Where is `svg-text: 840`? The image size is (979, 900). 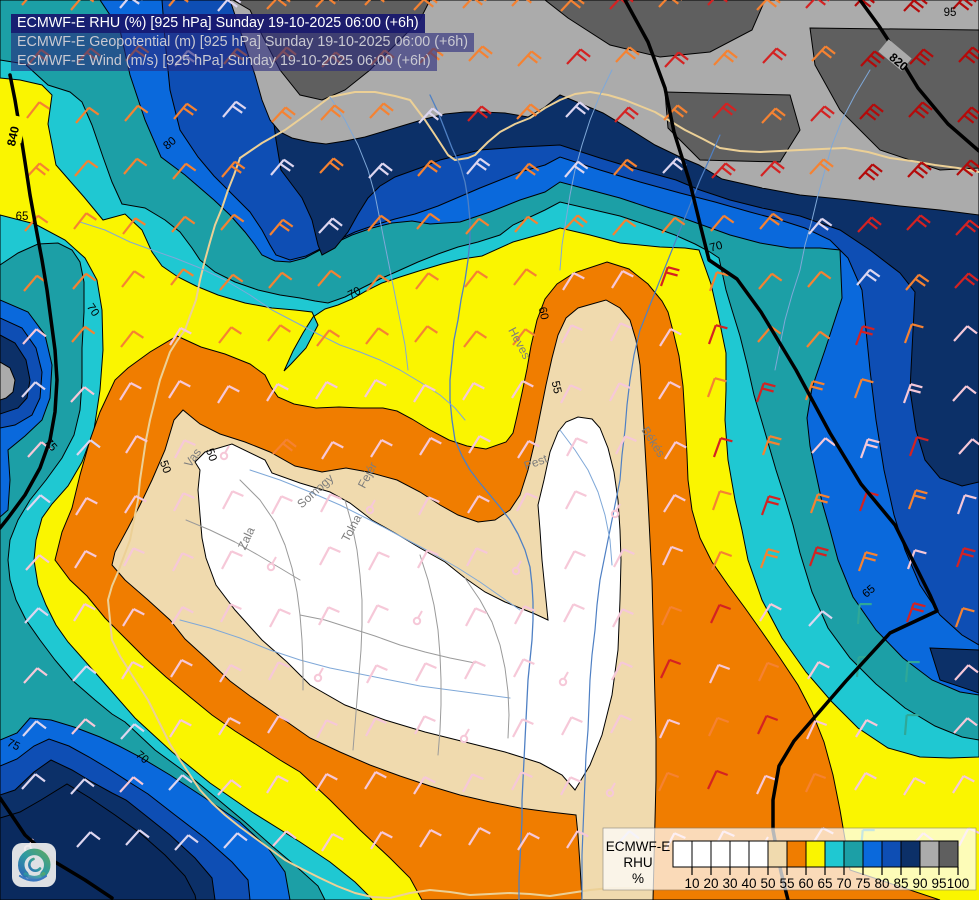 svg-text: 840 is located at coordinates (13, 136).